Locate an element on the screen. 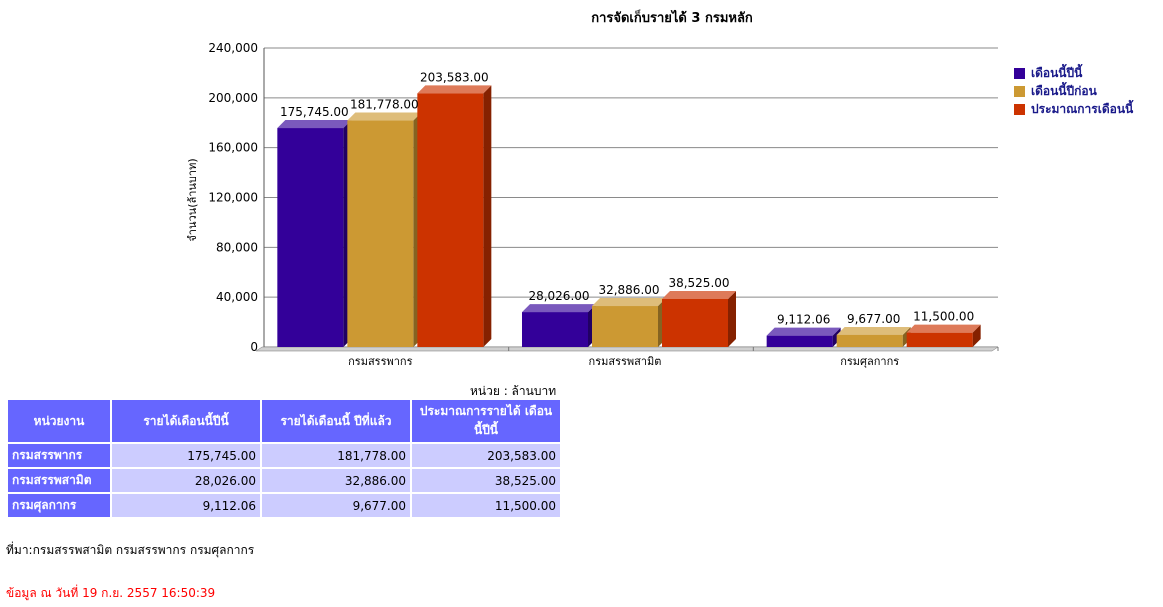 This screenshot has height=607, width=1163. row-department: กรมสรรพสามิต is located at coordinates (59, 480).